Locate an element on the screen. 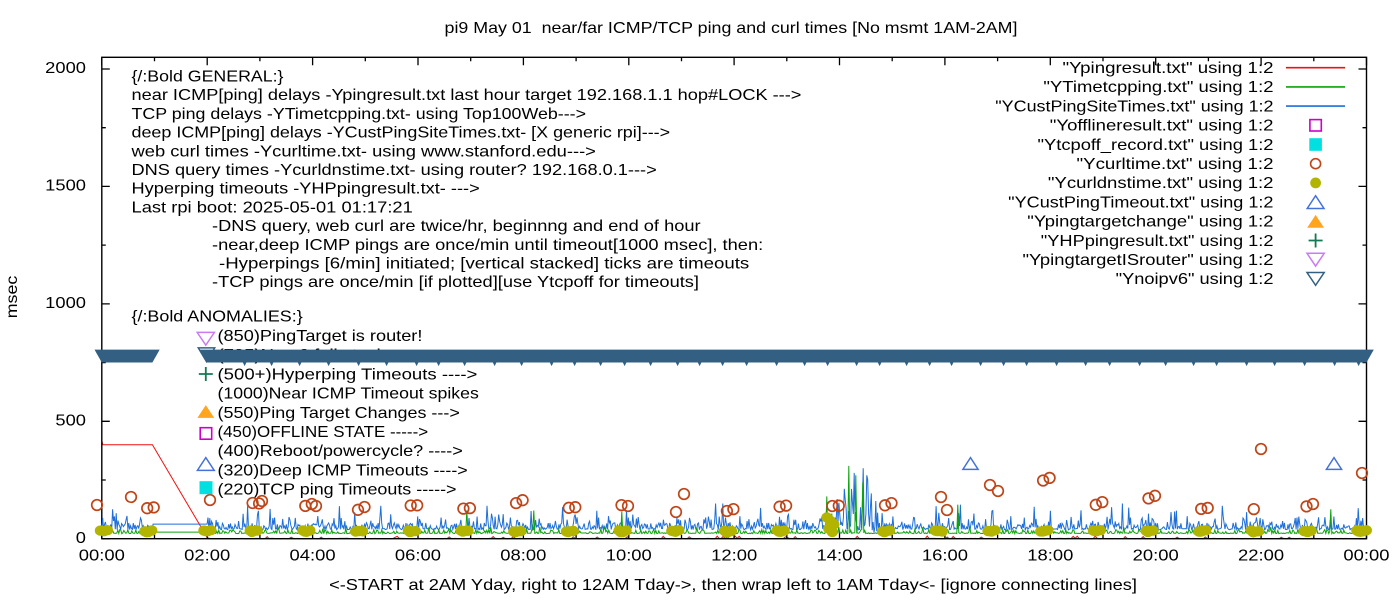  svg-text: "YHPpingresult.txt" using 1:2 is located at coordinates (1157, 241).